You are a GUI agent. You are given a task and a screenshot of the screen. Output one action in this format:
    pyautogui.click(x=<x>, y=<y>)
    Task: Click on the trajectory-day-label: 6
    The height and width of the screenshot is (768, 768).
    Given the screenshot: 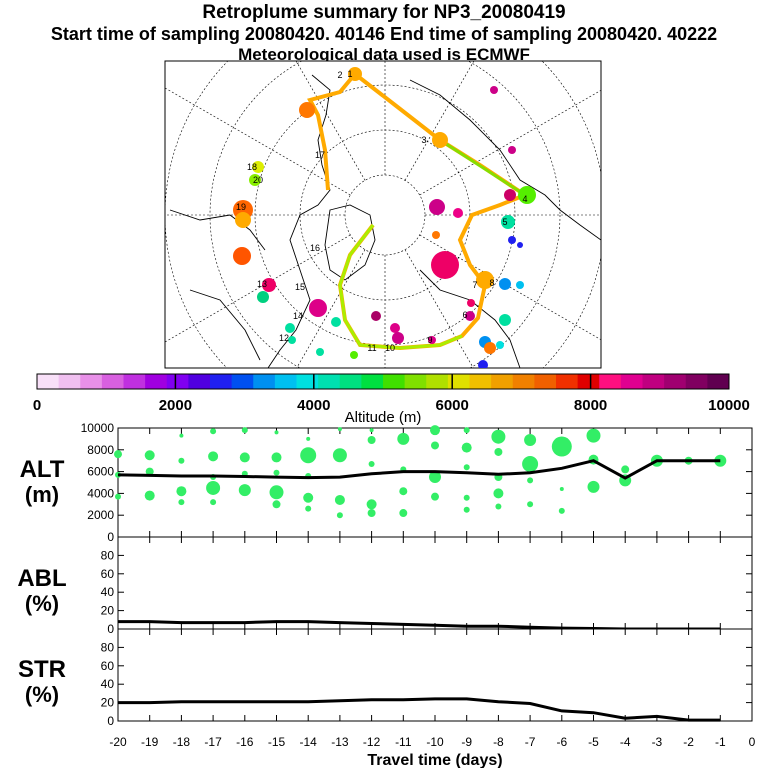 What is the action you would take?
    pyautogui.click(x=464, y=315)
    